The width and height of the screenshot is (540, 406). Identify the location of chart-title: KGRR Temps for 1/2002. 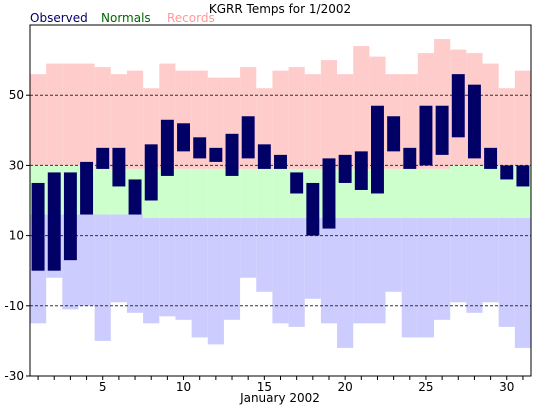
(280, 9).